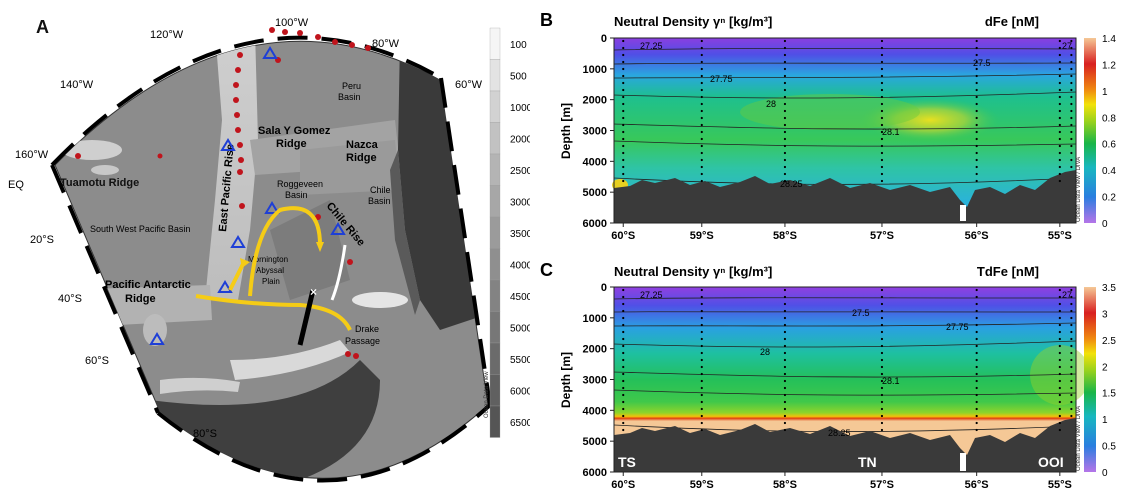 Image resolution: width=1130 pixels, height=498 pixels. Describe the element at coordinates (97, 361) in the screenshot. I see `lat-label-60s: 60°S` at that location.